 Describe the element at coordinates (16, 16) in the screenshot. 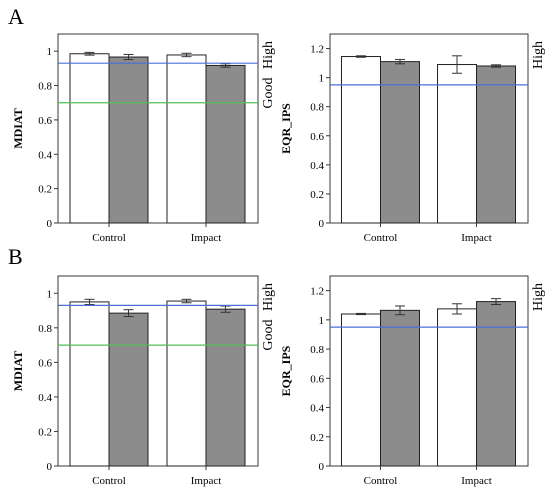

I see `panel-letter-a: A` at that location.